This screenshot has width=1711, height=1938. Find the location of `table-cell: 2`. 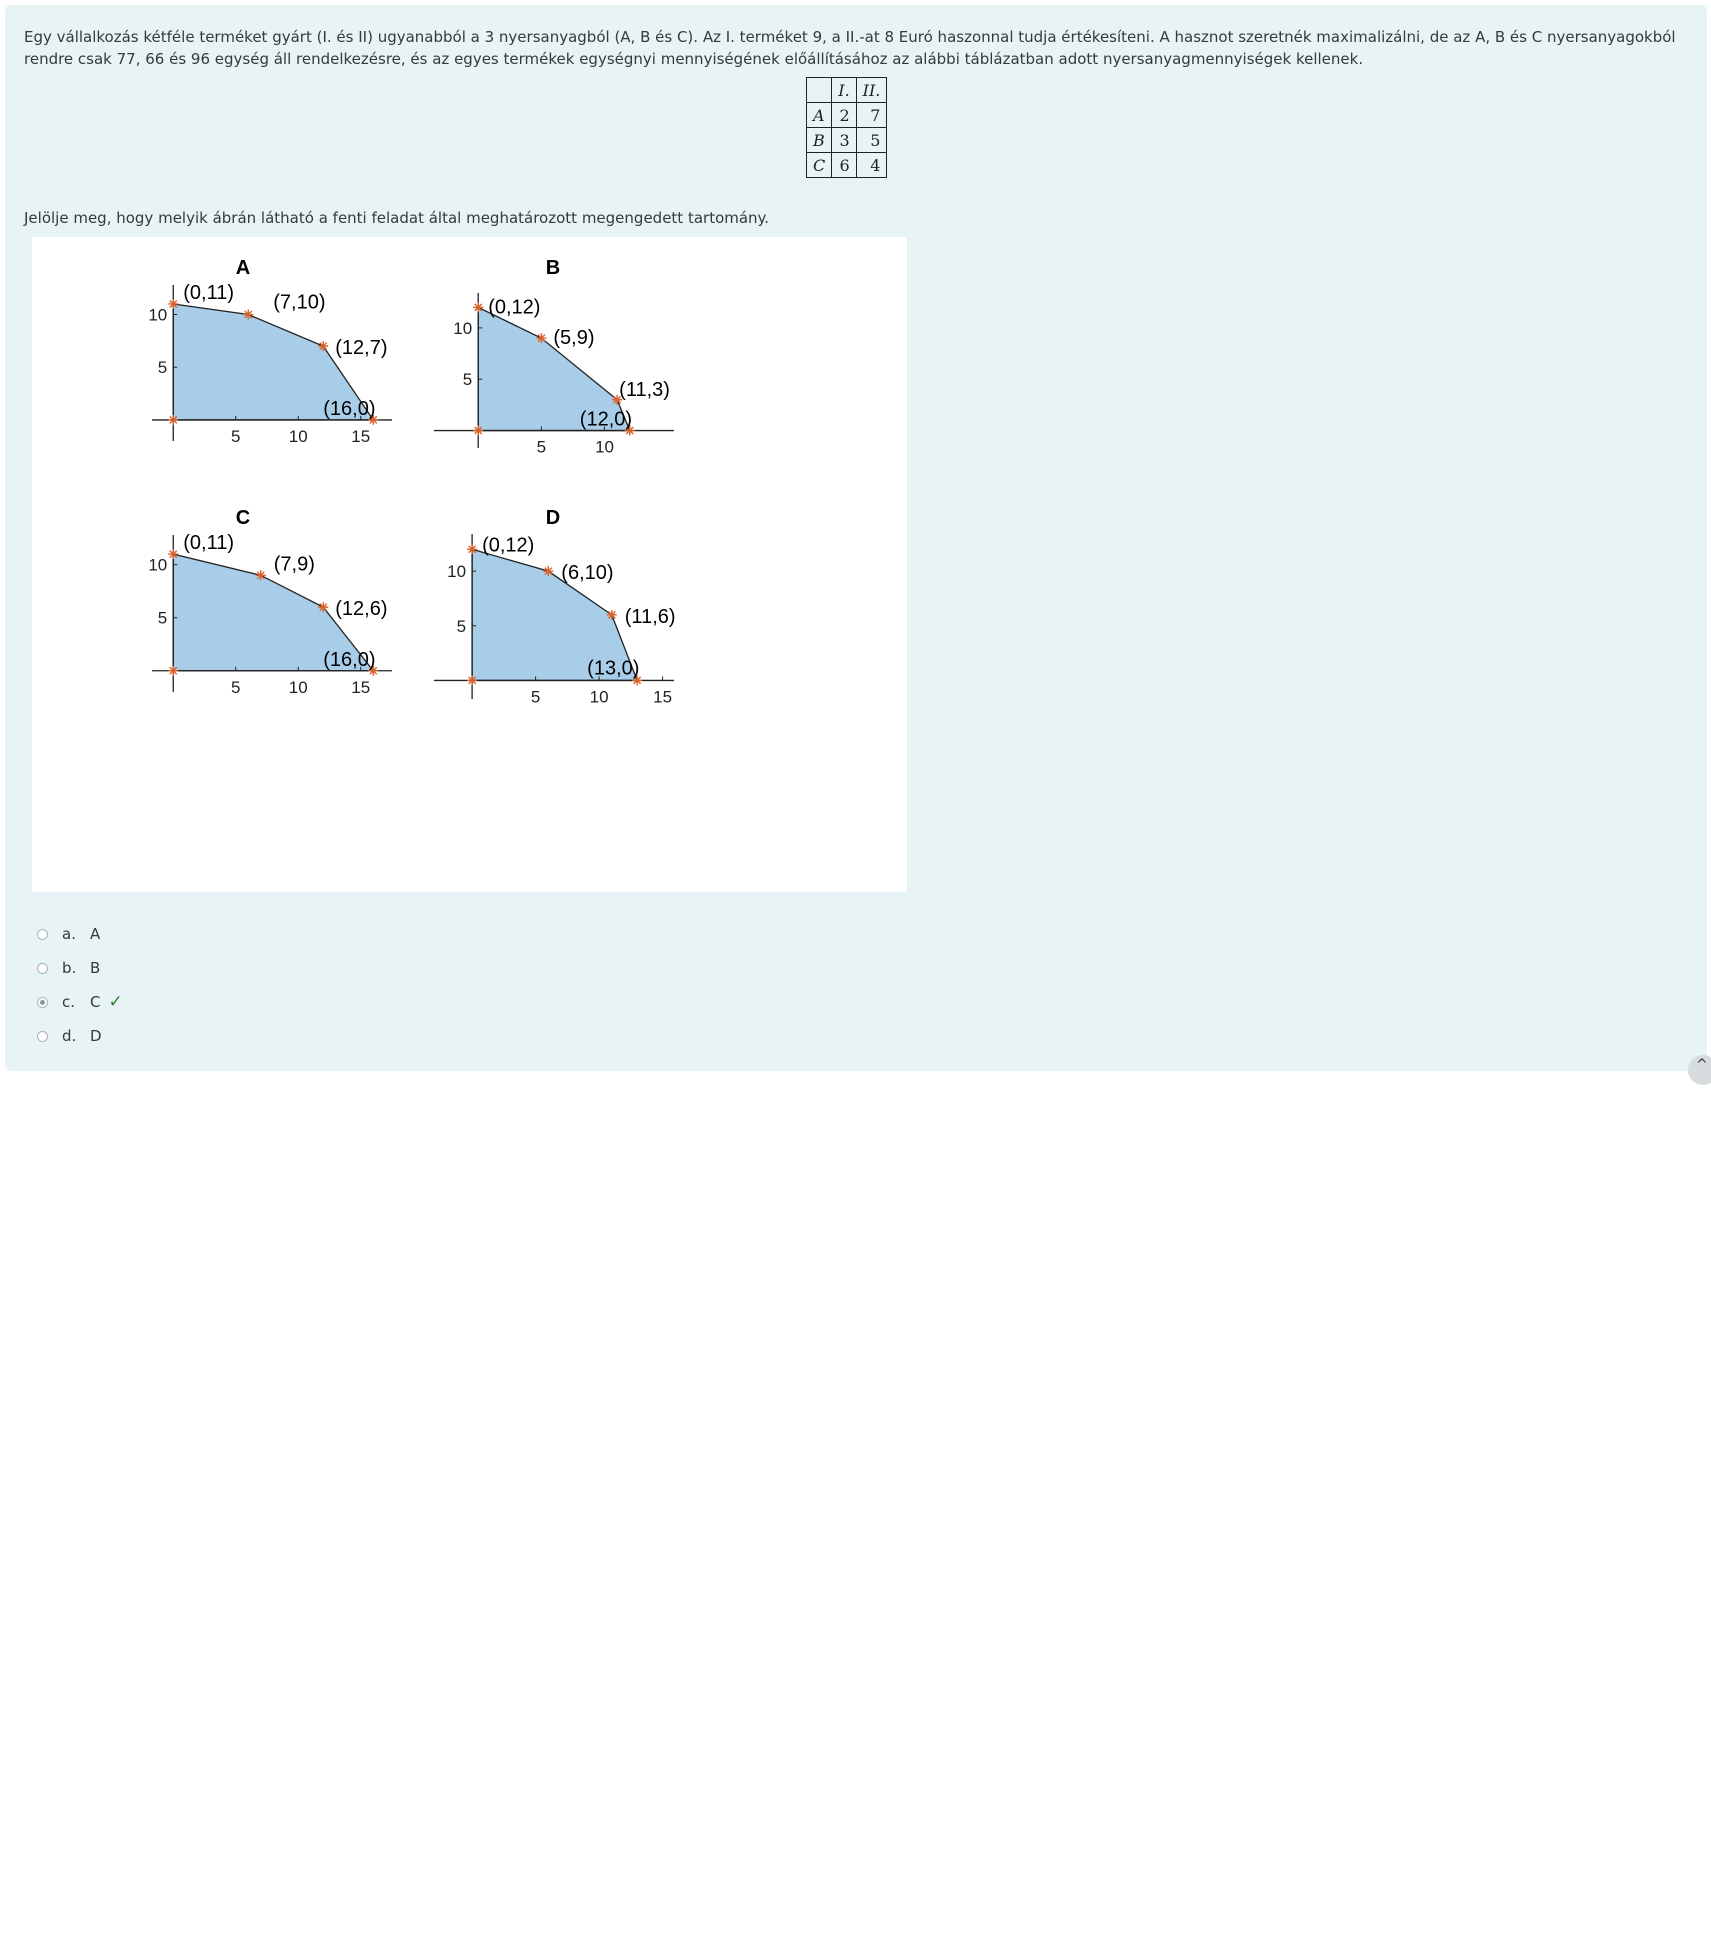

table-cell: 2 is located at coordinates (844, 115).